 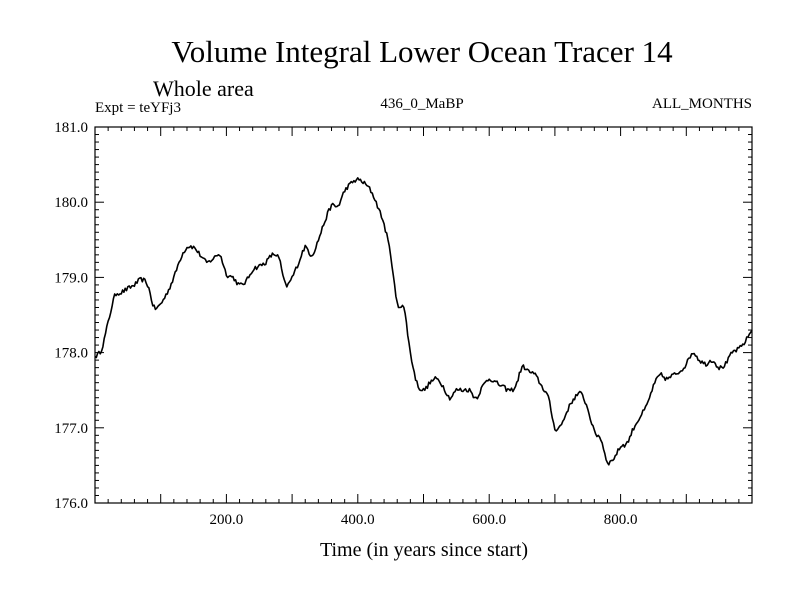 I want to click on x-axis-label: Time (in years since start), so click(x=424, y=550).